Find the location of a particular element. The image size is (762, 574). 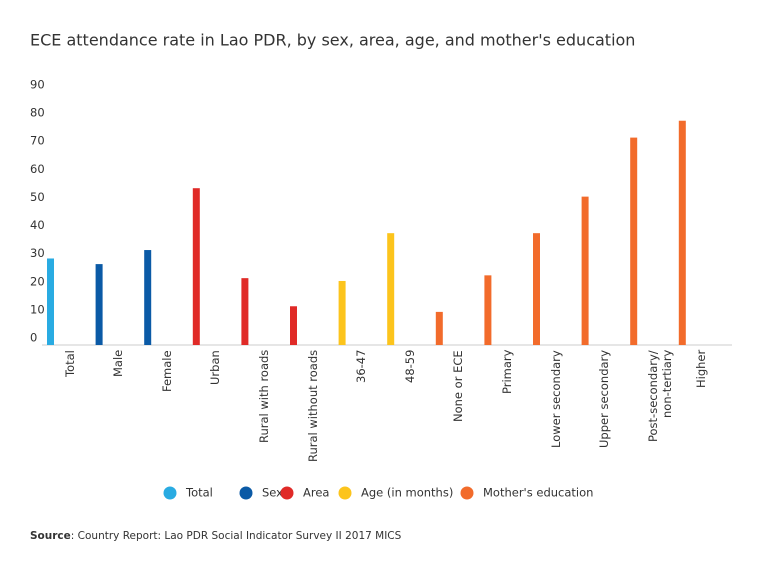

x-tick-label: Primary is located at coordinates (506, 372).